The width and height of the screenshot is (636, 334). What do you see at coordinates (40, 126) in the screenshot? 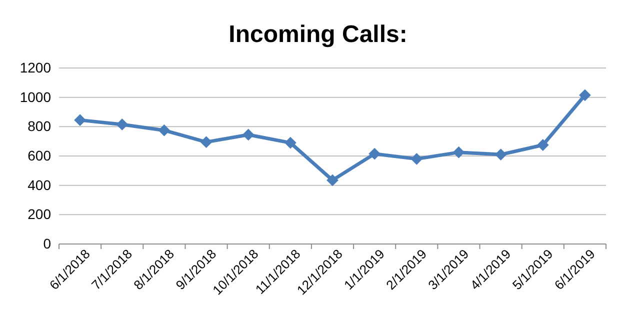
I see `y-tick-label: 800` at bounding box center [40, 126].